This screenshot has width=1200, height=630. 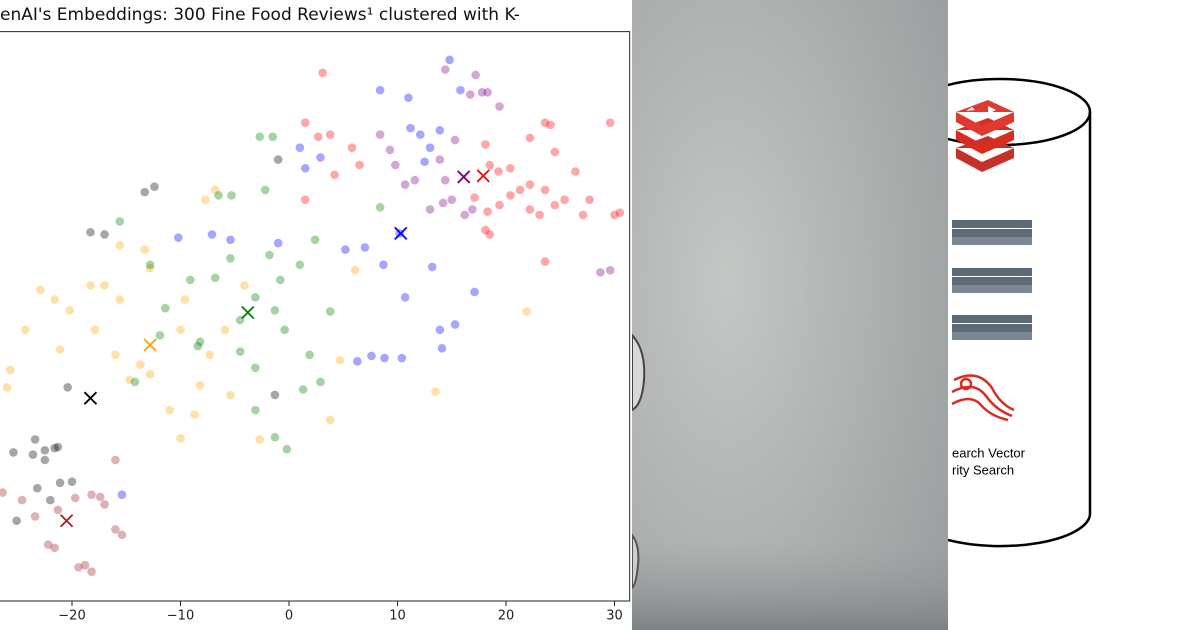 I want to click on robot-leg, so click(x=636, y=561).